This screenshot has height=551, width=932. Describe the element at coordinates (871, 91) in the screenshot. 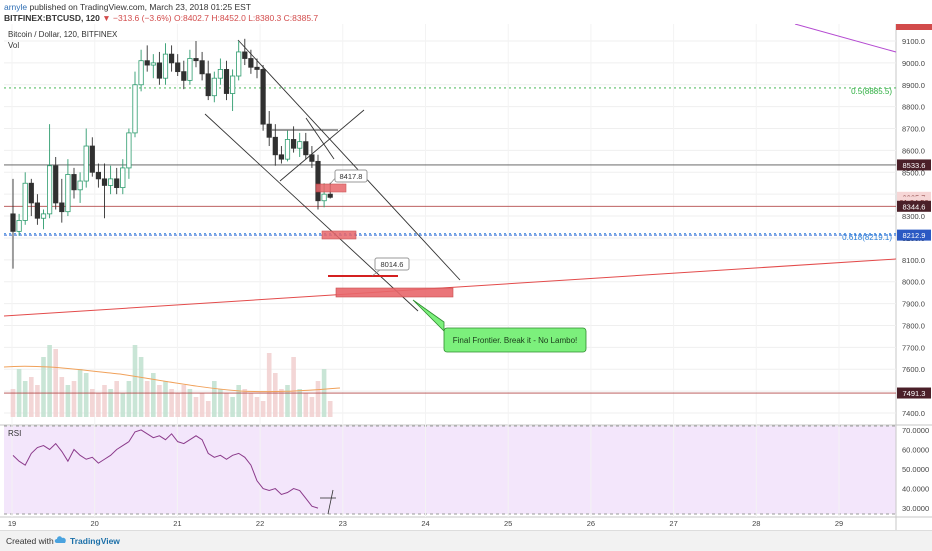

I see `fib-label-05: 0.5(8885.5)` at that location.